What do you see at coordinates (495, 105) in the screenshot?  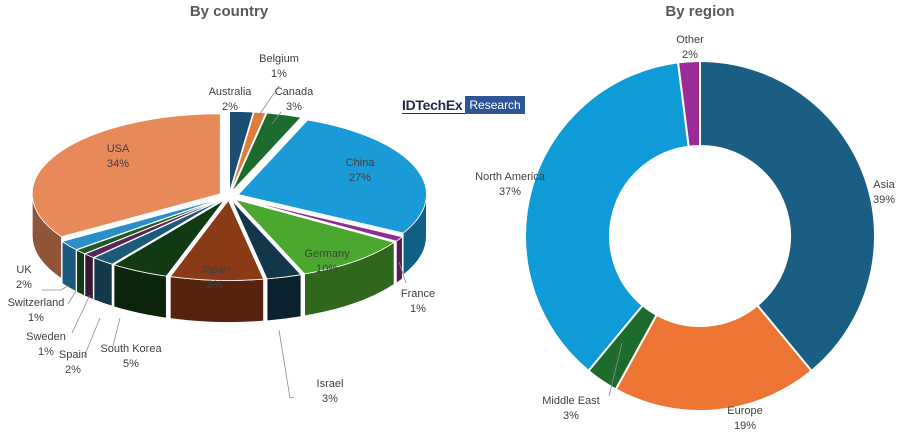 I see `brand-tag: Research` at bounding box center [495, 105].